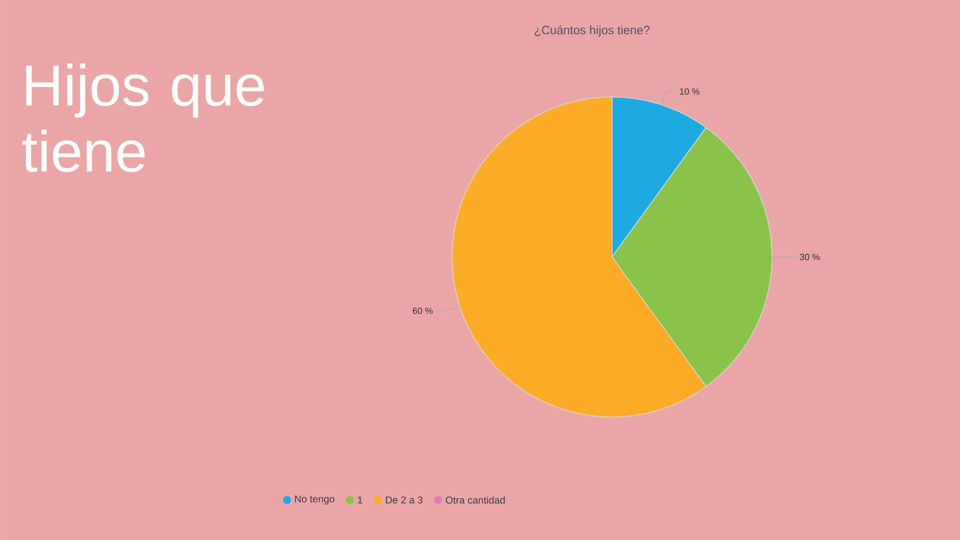 Image resolution: width=960 pixels, height=540 pixels. I want to click on chart-title: Hijos que tiene, so click(143, 118).